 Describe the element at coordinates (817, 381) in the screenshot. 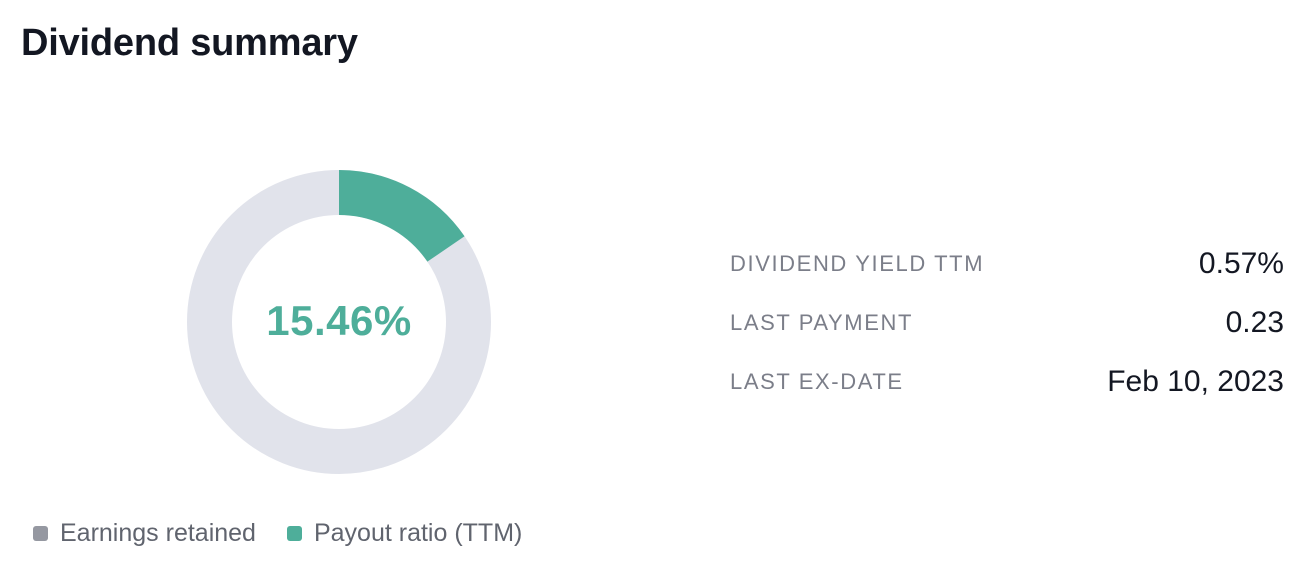

I see `stat-label: LAST EX-DATE` at that location.